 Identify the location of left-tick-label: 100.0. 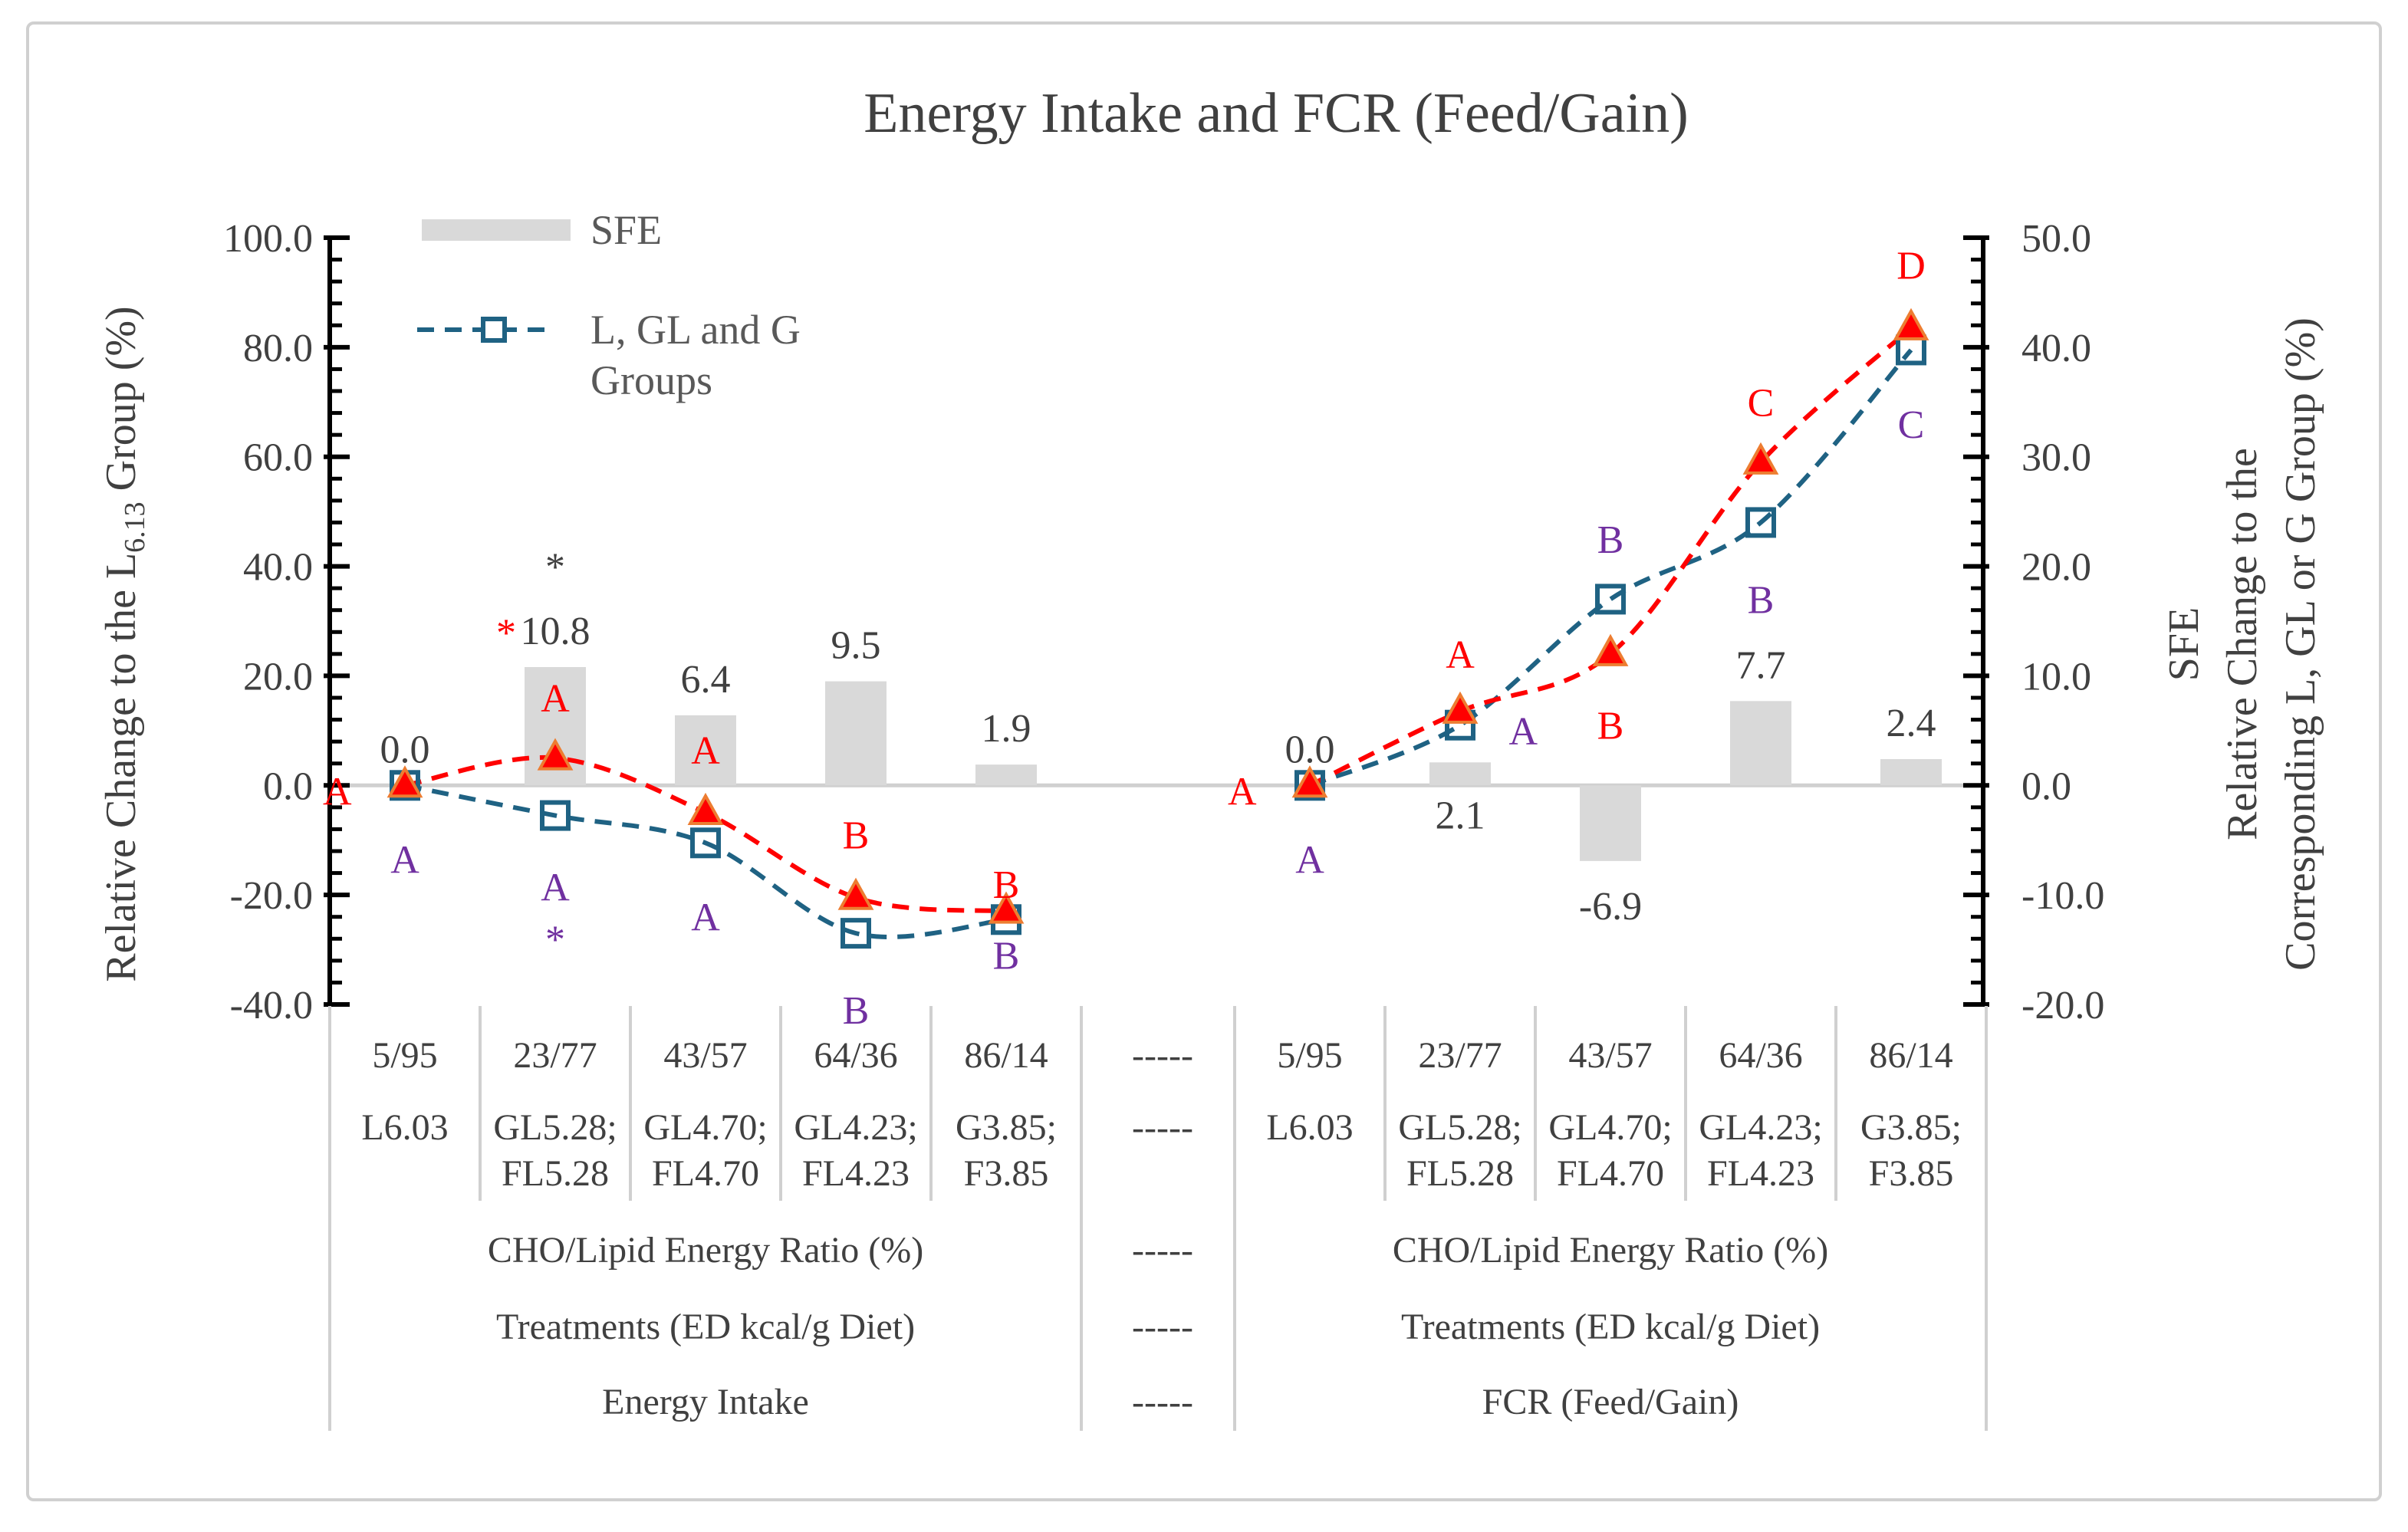
(268, 239).